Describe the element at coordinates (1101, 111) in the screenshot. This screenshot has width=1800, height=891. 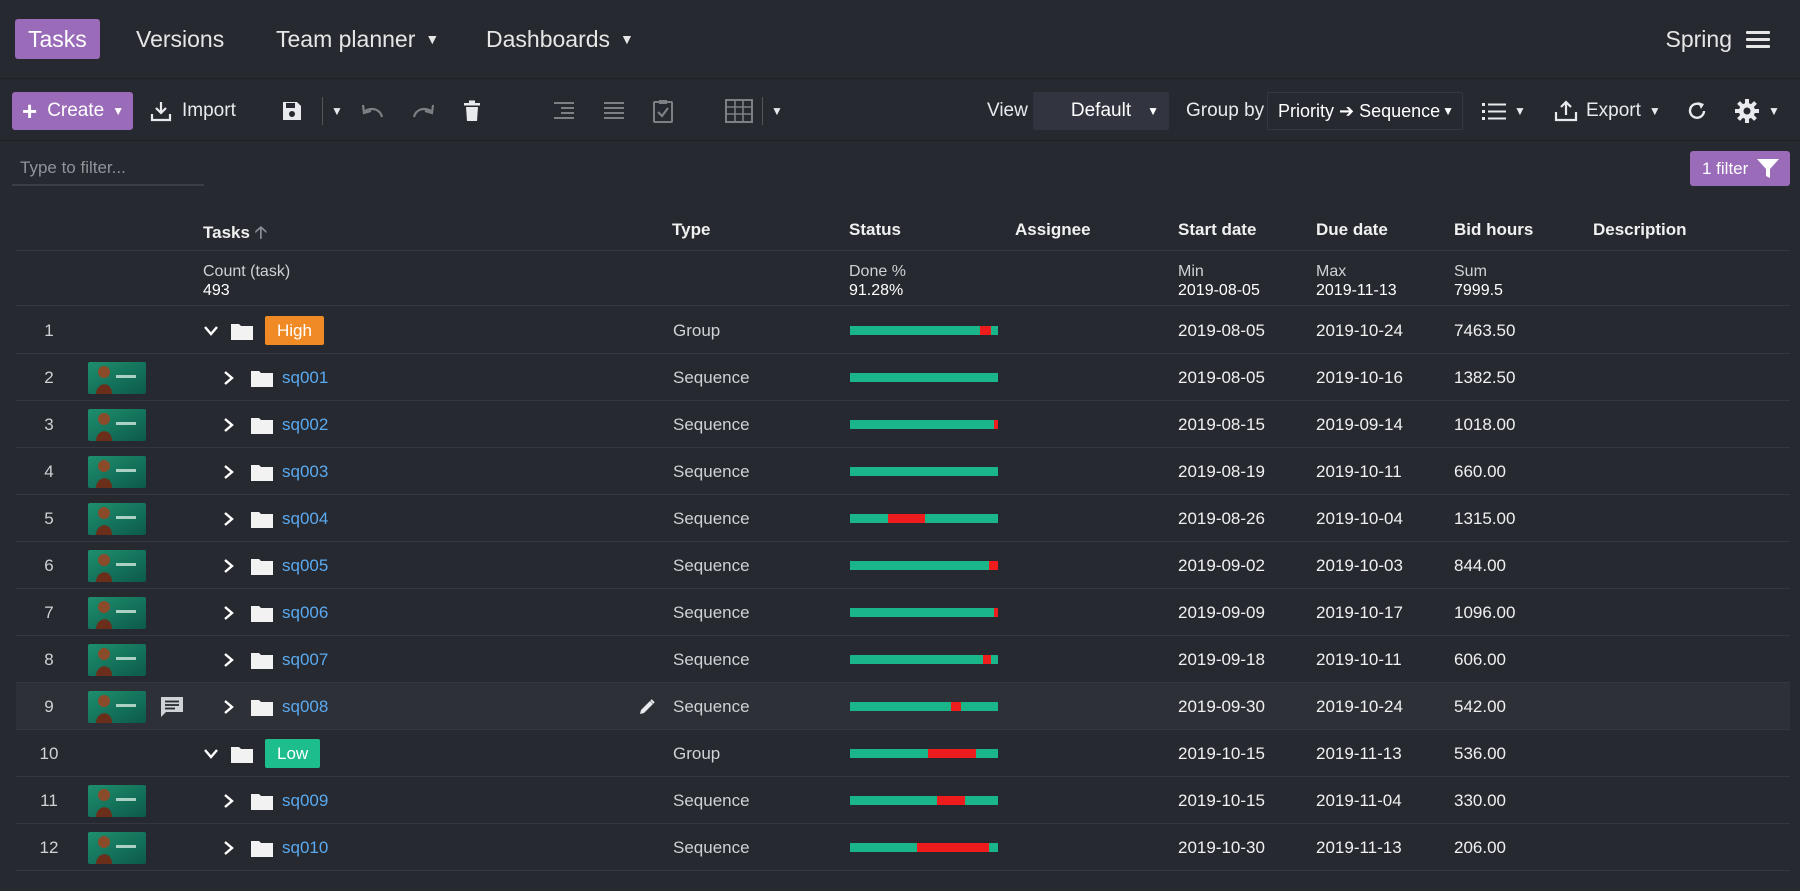
I see `view-select: Default ▼` at that location.